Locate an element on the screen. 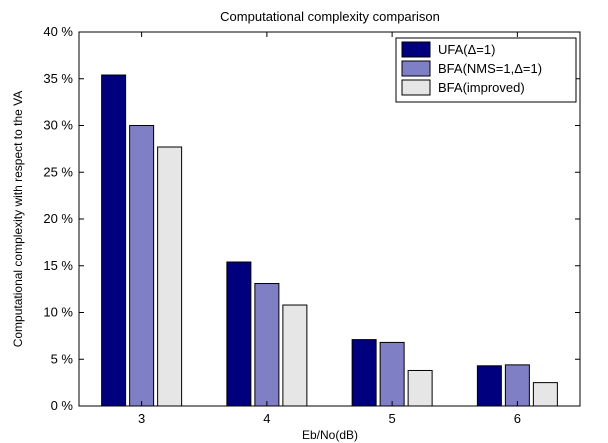  x-axis-label: Eb/No(dB) is located at coordinates (330, 435).